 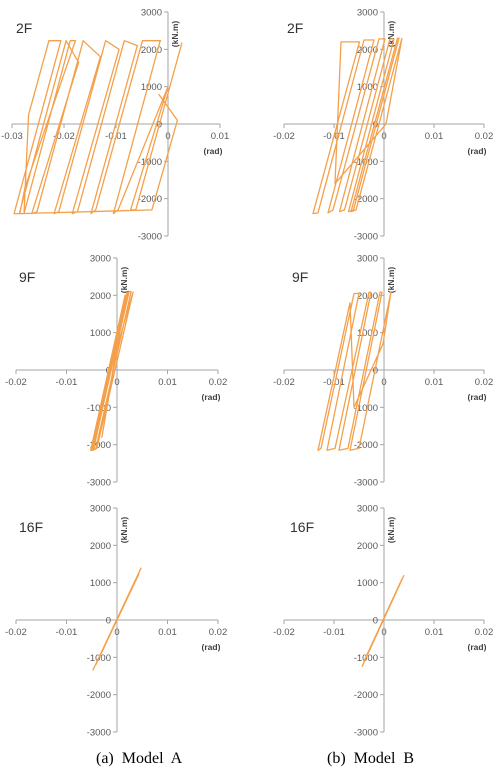 I want to click on panel-9f-model-a-ytick-label: -2000, so click(x=99, y=445).